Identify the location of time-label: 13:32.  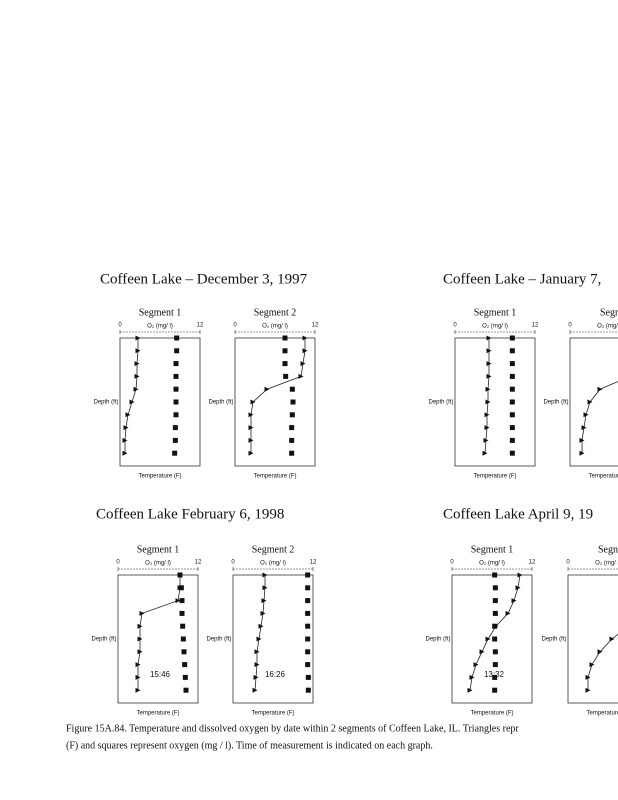
(494, 674).